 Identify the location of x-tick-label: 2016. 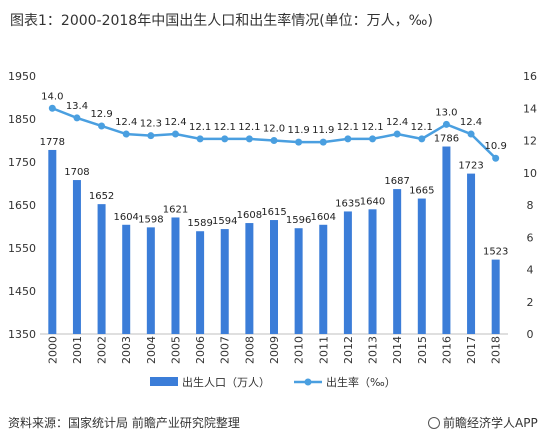
(446, 350).